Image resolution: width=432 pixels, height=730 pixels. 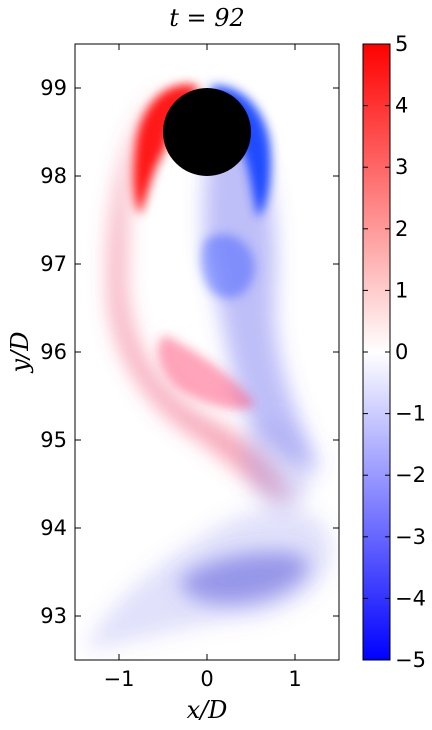 What do you see at coordinates (410, 537) in the screenshot?
I see `colorbar-tick-label: −3` at bounding box center [410, 537].